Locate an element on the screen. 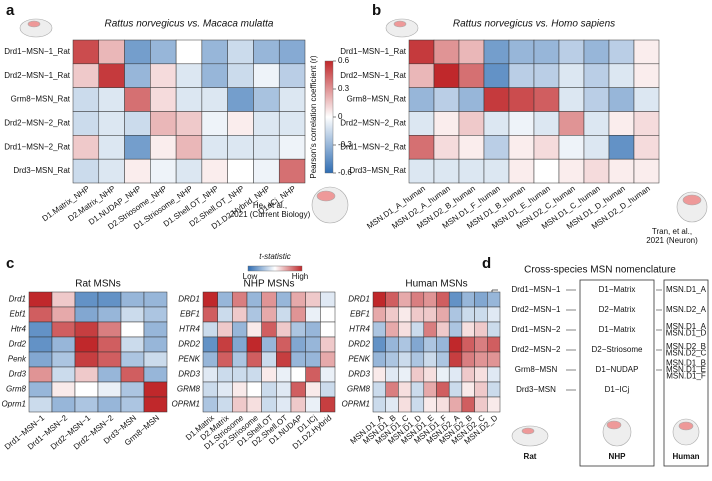 The image size is (712, 481). nhp-type: D2−Striosome is located at coordinates (617, 349).